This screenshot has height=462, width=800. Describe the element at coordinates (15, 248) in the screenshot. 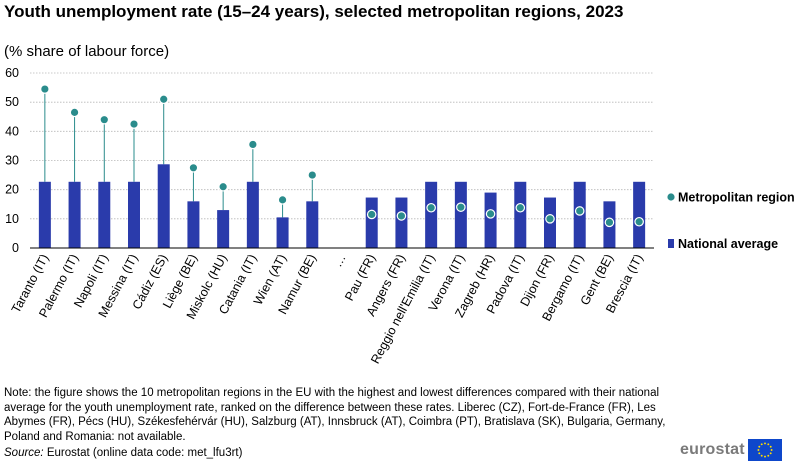

I see `y-tick-label: 0` at that location.